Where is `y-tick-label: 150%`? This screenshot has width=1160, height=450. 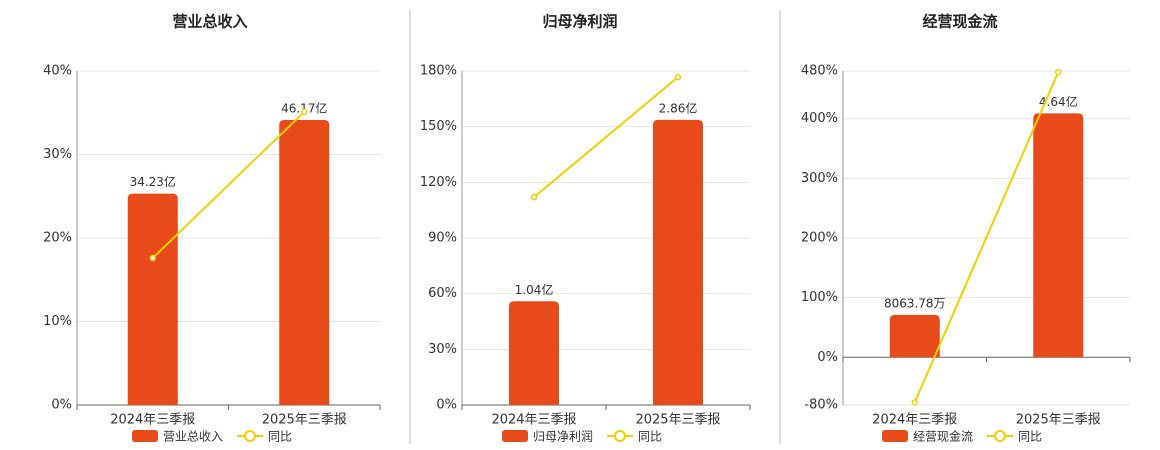
y-tick-label: 150% is located at coordinates (438, 126).